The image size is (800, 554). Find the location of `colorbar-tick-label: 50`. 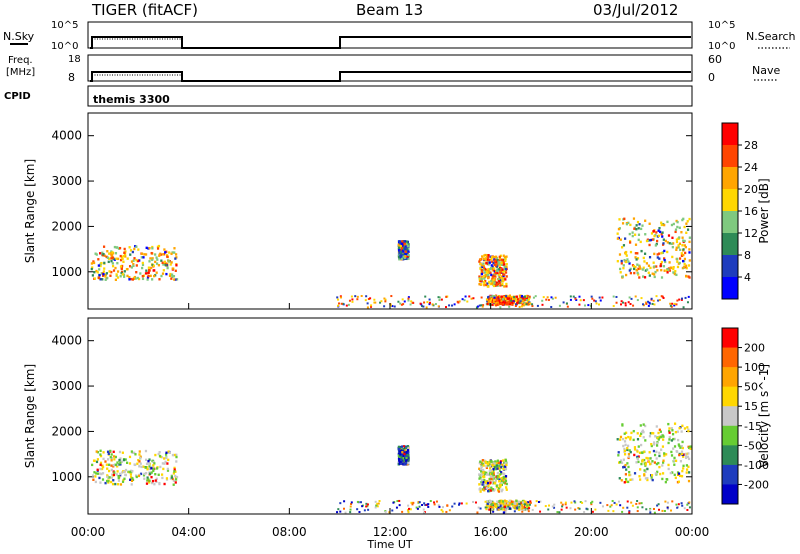

colorbar-tick-label: 50 is located at coordinates (751, 387).